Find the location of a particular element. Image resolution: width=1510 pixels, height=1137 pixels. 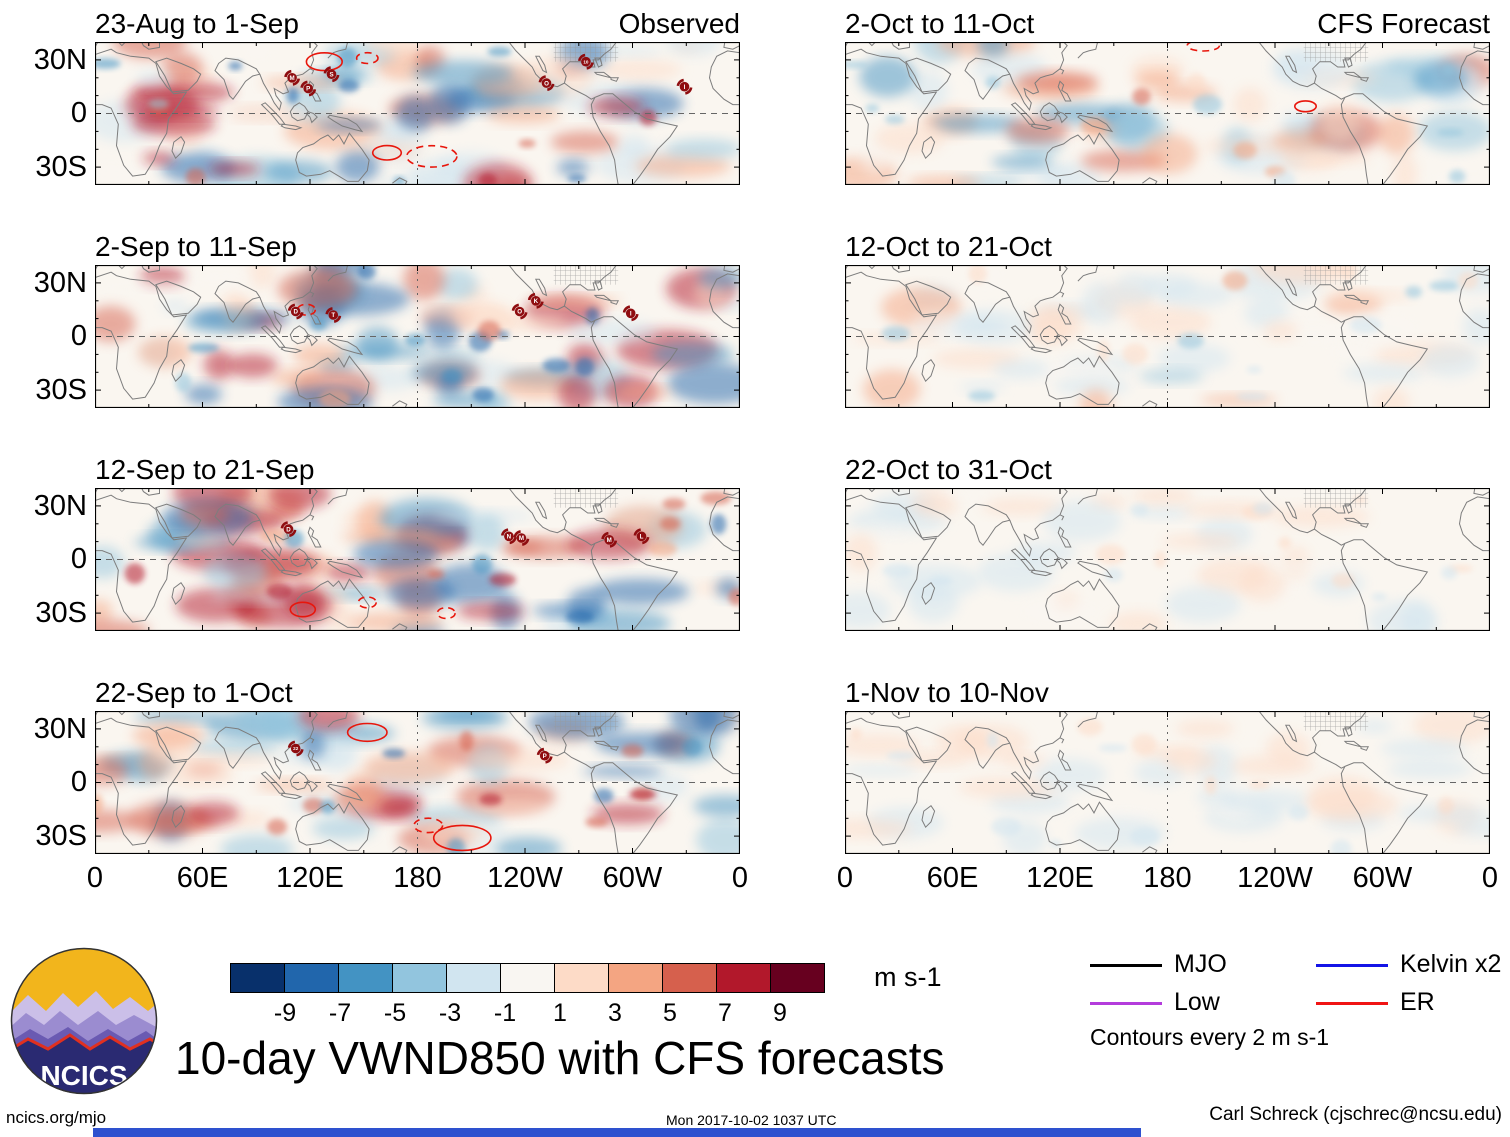

colorbar-tick-label: -9 is located at coordinates (285, 1013).